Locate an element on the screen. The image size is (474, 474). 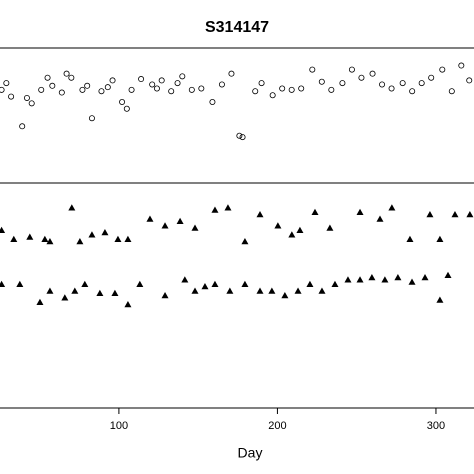
x-axis-label: Day is located at coordinates (250, 453).